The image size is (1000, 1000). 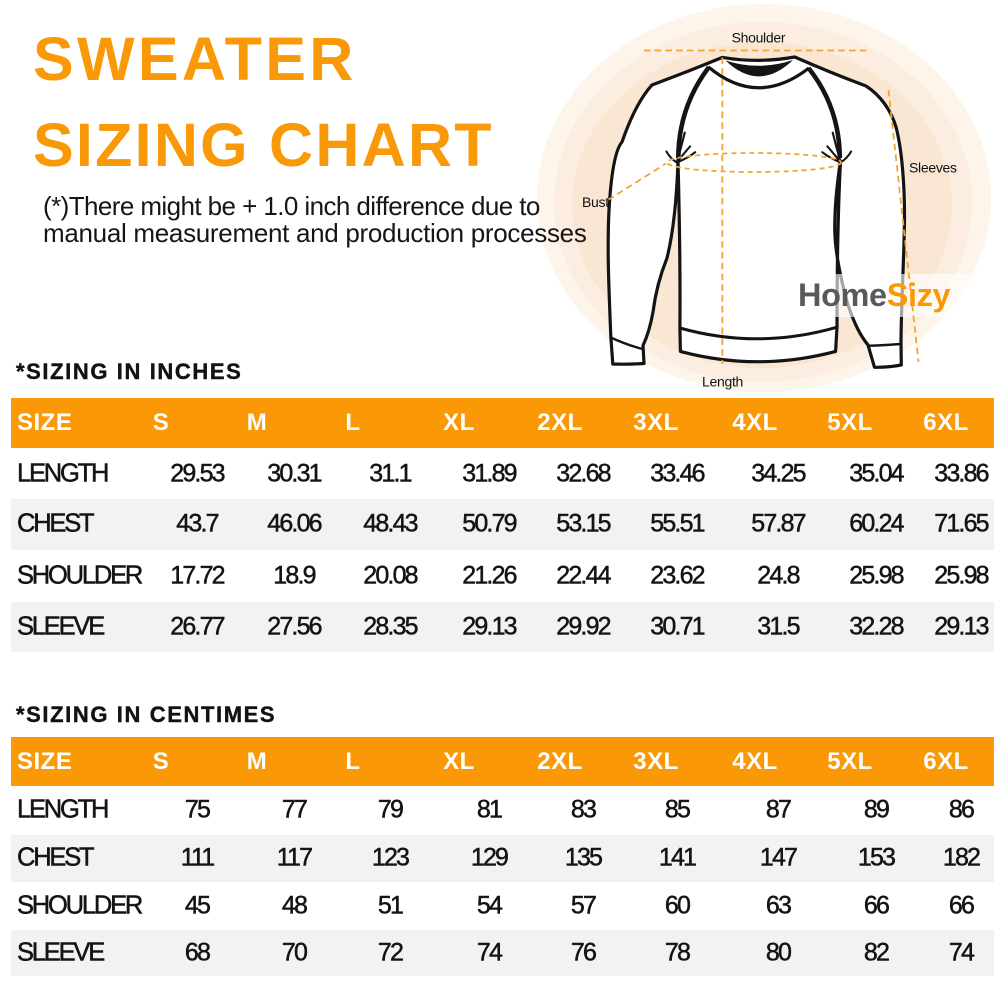 What do you see at coordinates (595, 202) in the screenshot?
I see `svg-text: Bust` at bounding box center [595, 202].